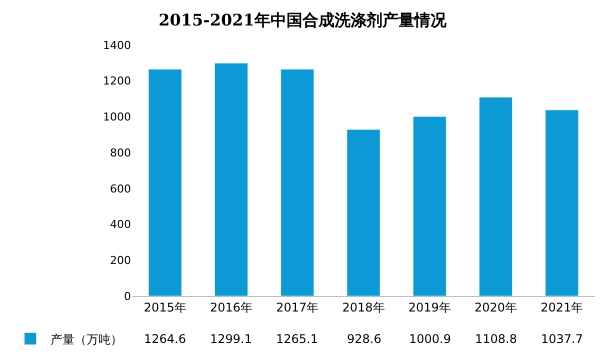  I want to click on data-label: 1000.9, so click(430, 339).